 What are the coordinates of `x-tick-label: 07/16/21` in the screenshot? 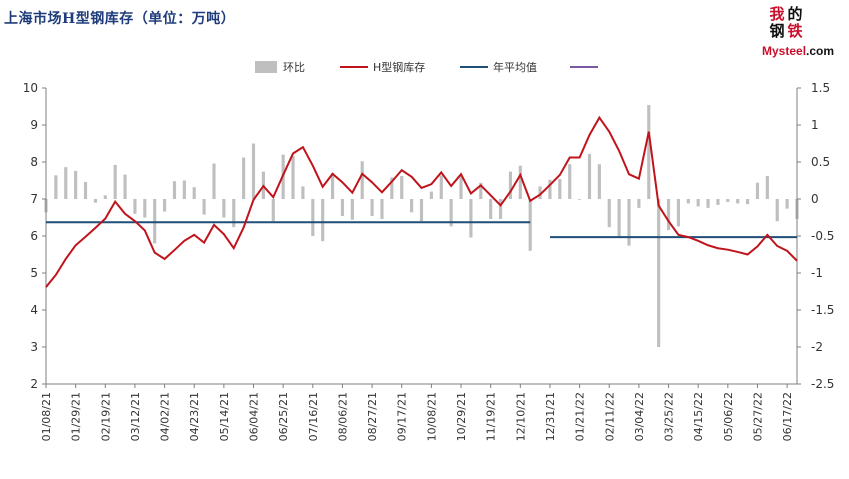 It's located at (313, 416).